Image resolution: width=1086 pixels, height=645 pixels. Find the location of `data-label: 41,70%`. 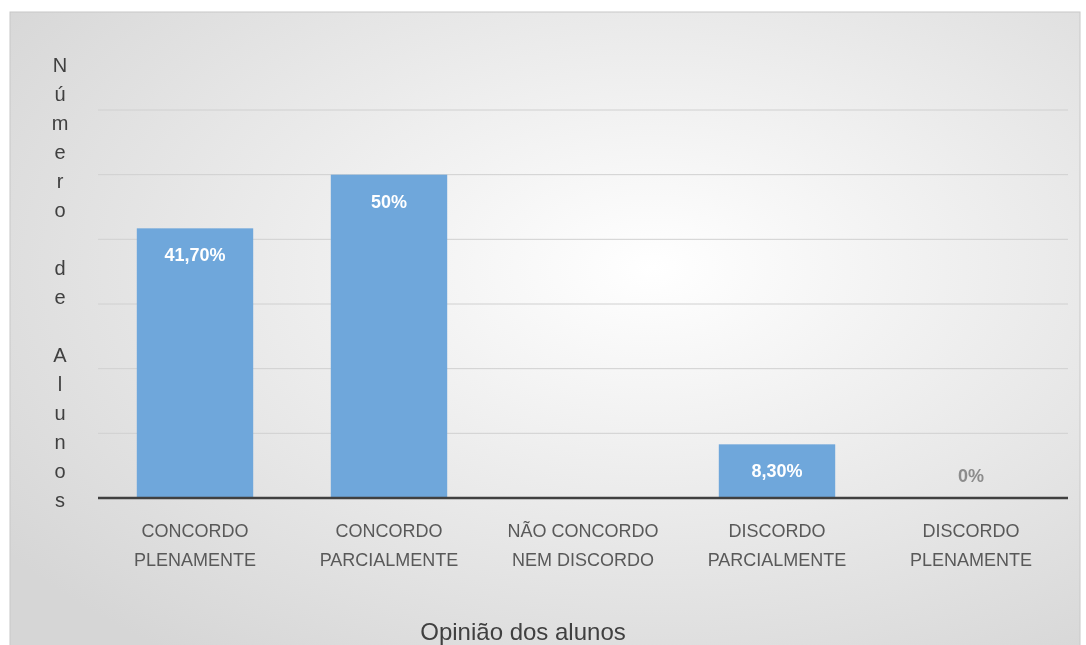

data-label: 41,70% is located at coordinates (195, 255).